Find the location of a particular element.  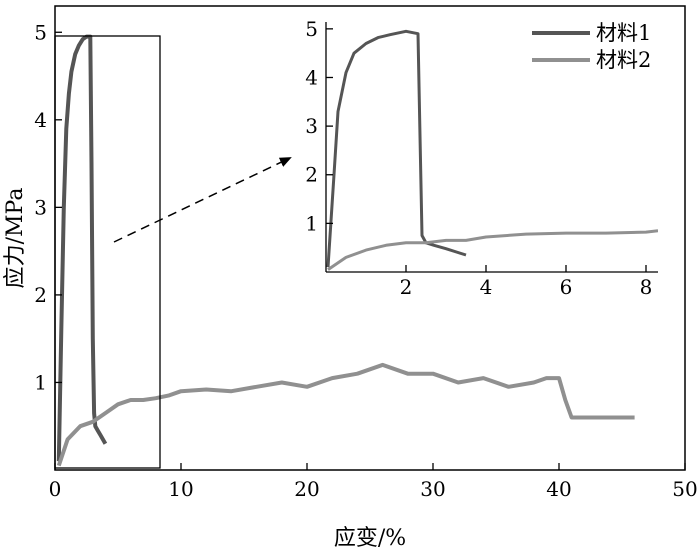

legend: 材料1 材料2 is located at coordinates (591, 46).